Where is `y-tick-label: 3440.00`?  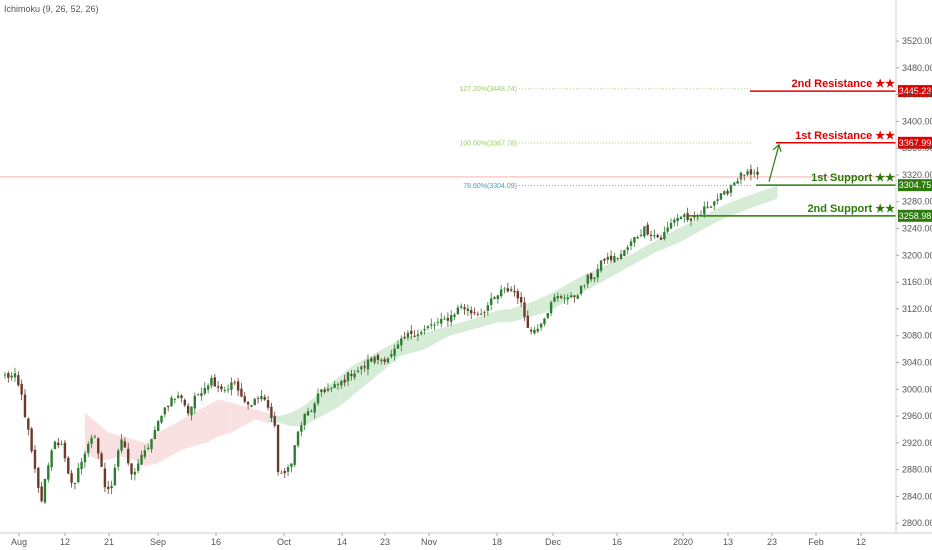 y-tick-label: 3440.00 is located at coordinates (917, 95).